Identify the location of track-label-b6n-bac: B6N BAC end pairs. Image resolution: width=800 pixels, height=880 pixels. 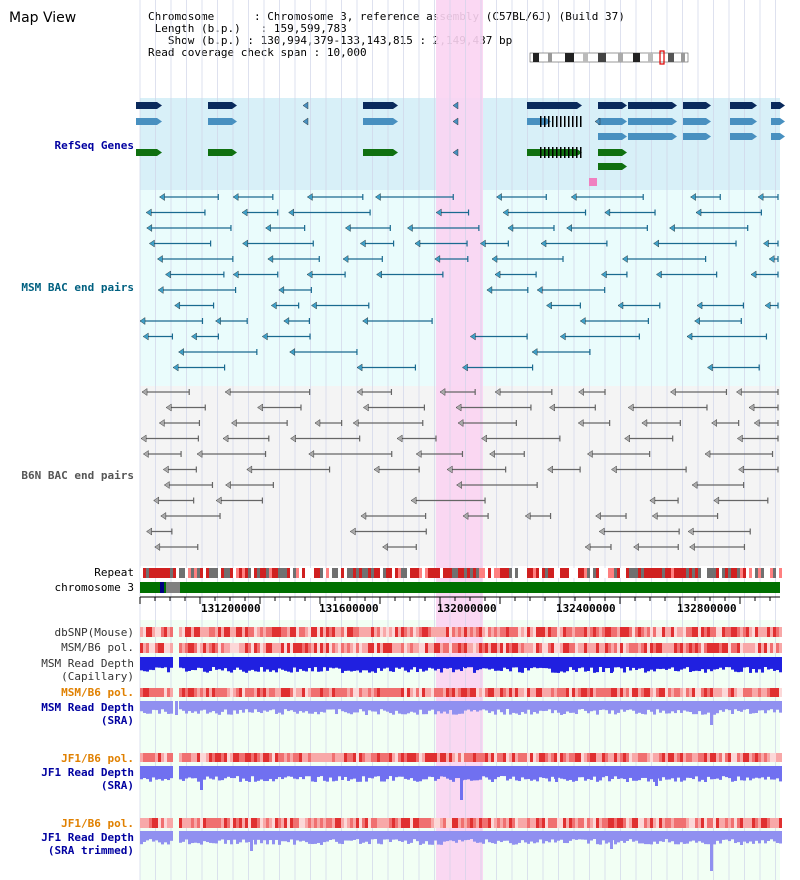
(77, 475).